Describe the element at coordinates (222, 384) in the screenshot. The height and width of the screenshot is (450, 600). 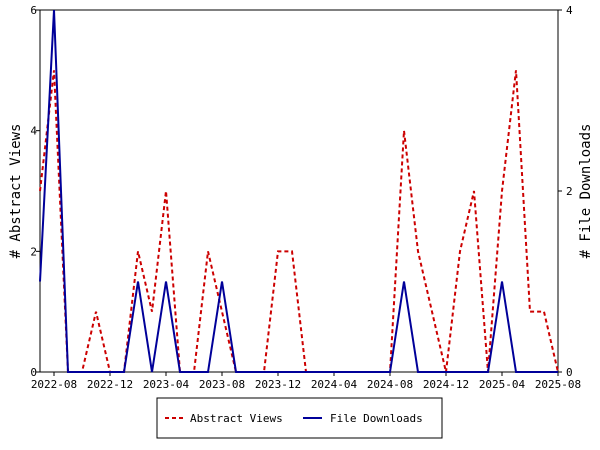
I see `x-tick-label: 2023-08` at that location.